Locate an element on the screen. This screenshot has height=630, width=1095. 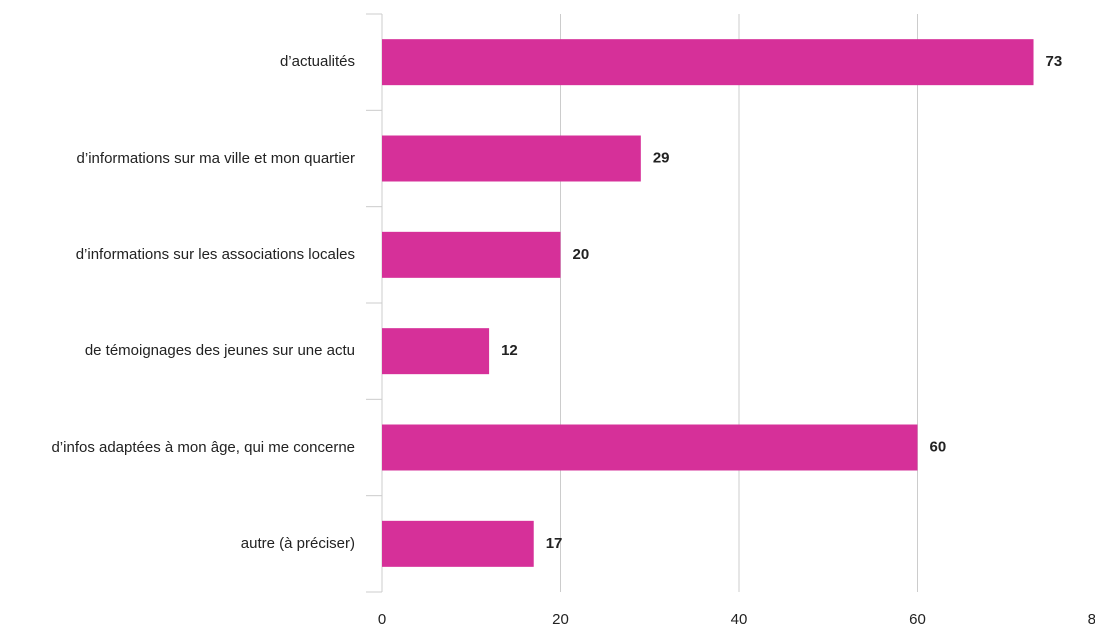
y-tick-label: autre (à préciser) is located at coordinates (297, 543).